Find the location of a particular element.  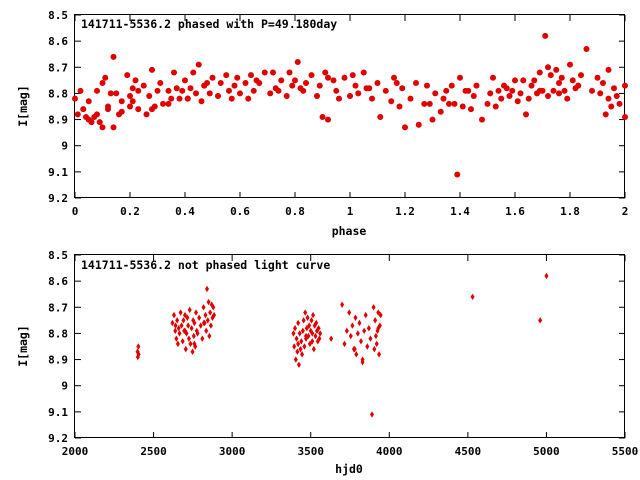

unphased-x-tick-label: 2500 is located at coordinates (153, 451).